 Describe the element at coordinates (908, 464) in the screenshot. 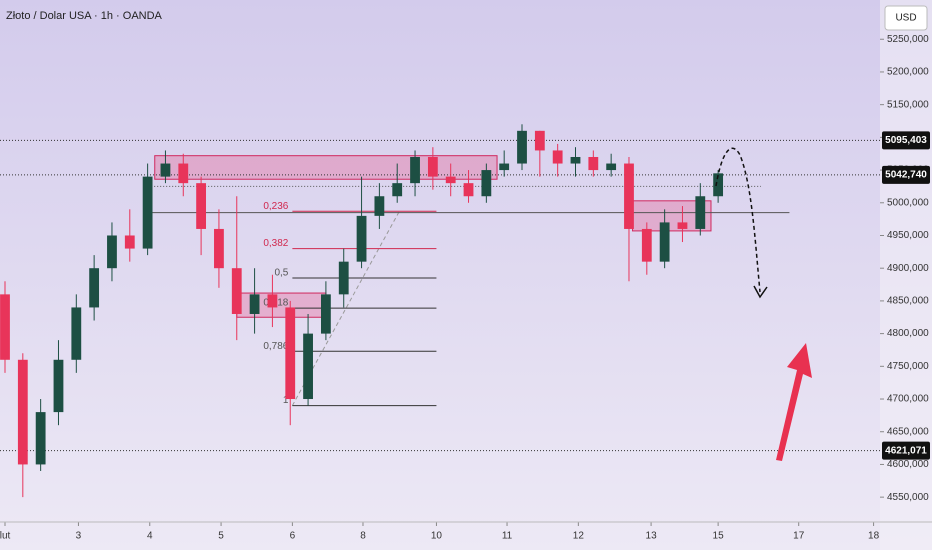

I see `y-tick-label: 4600,000` at that location.